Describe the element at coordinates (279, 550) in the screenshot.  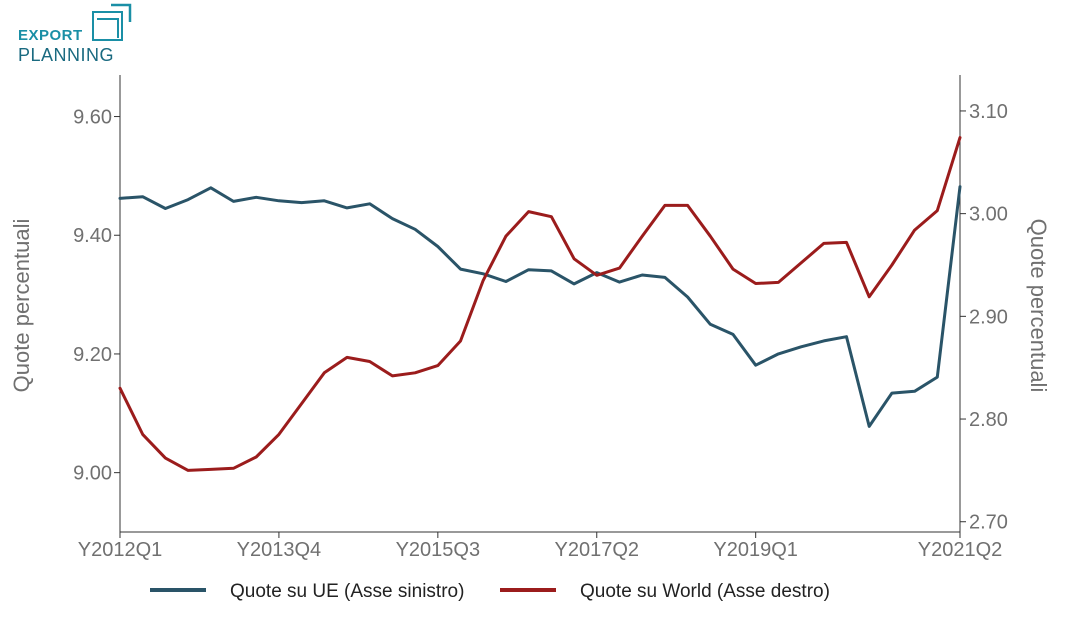
I see `x-tick-label: Y2013Q4` at that location.